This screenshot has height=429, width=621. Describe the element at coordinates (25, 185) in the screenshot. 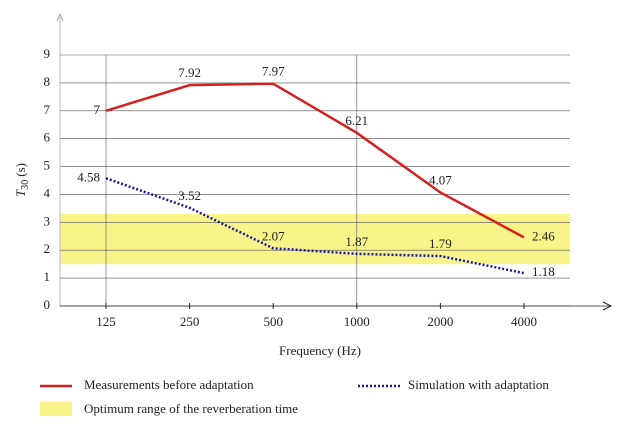

I see `y-label-subscript: 30` at that location.